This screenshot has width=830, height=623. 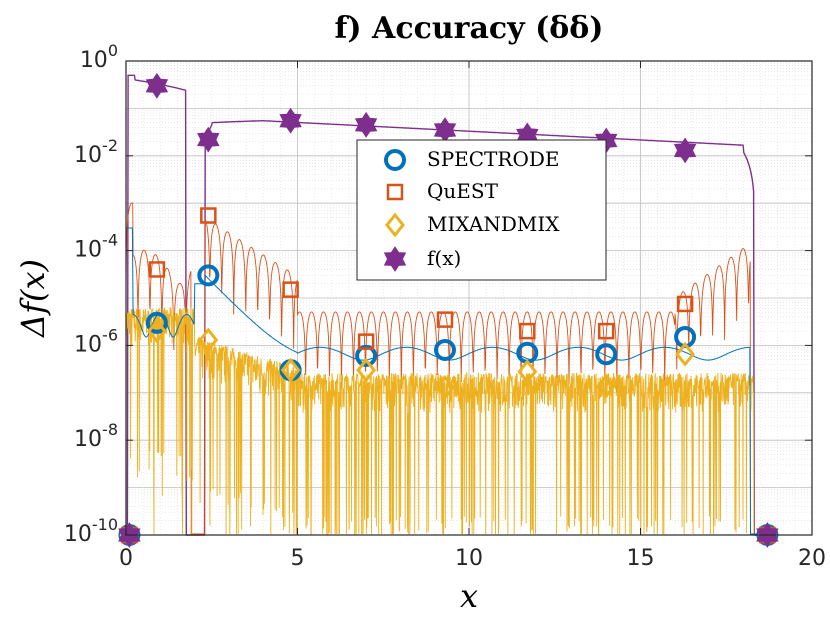 What do you see at coordinates (812, 558) in the screenshot?
I see `x-tick-label: 20` at bounding box center [812, 558].